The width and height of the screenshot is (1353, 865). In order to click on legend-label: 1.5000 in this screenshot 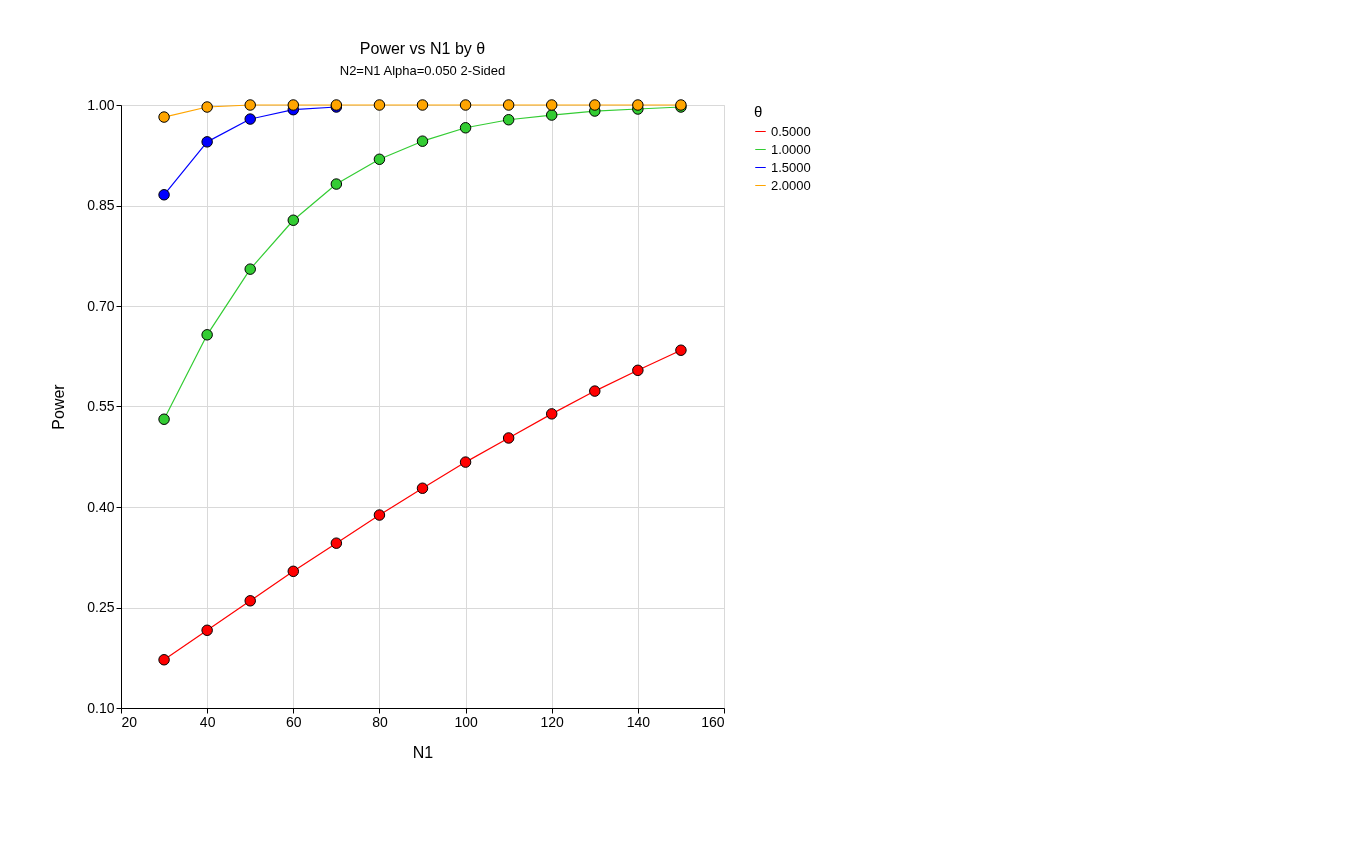, I will do `click(791, 167)`.